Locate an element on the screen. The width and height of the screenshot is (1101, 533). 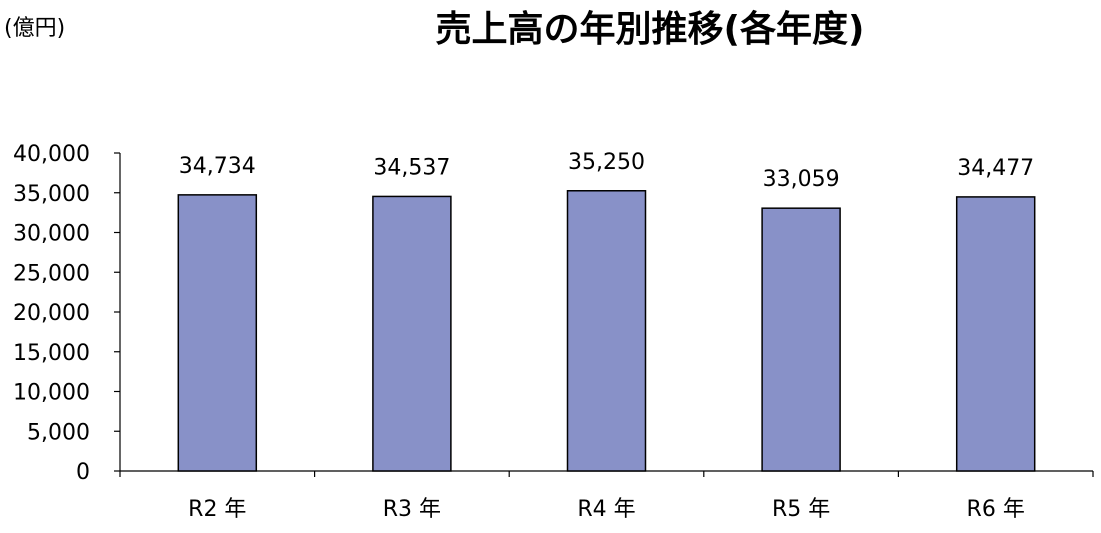
x-tick-label: R4 年 is located at coordinates (606, 509).